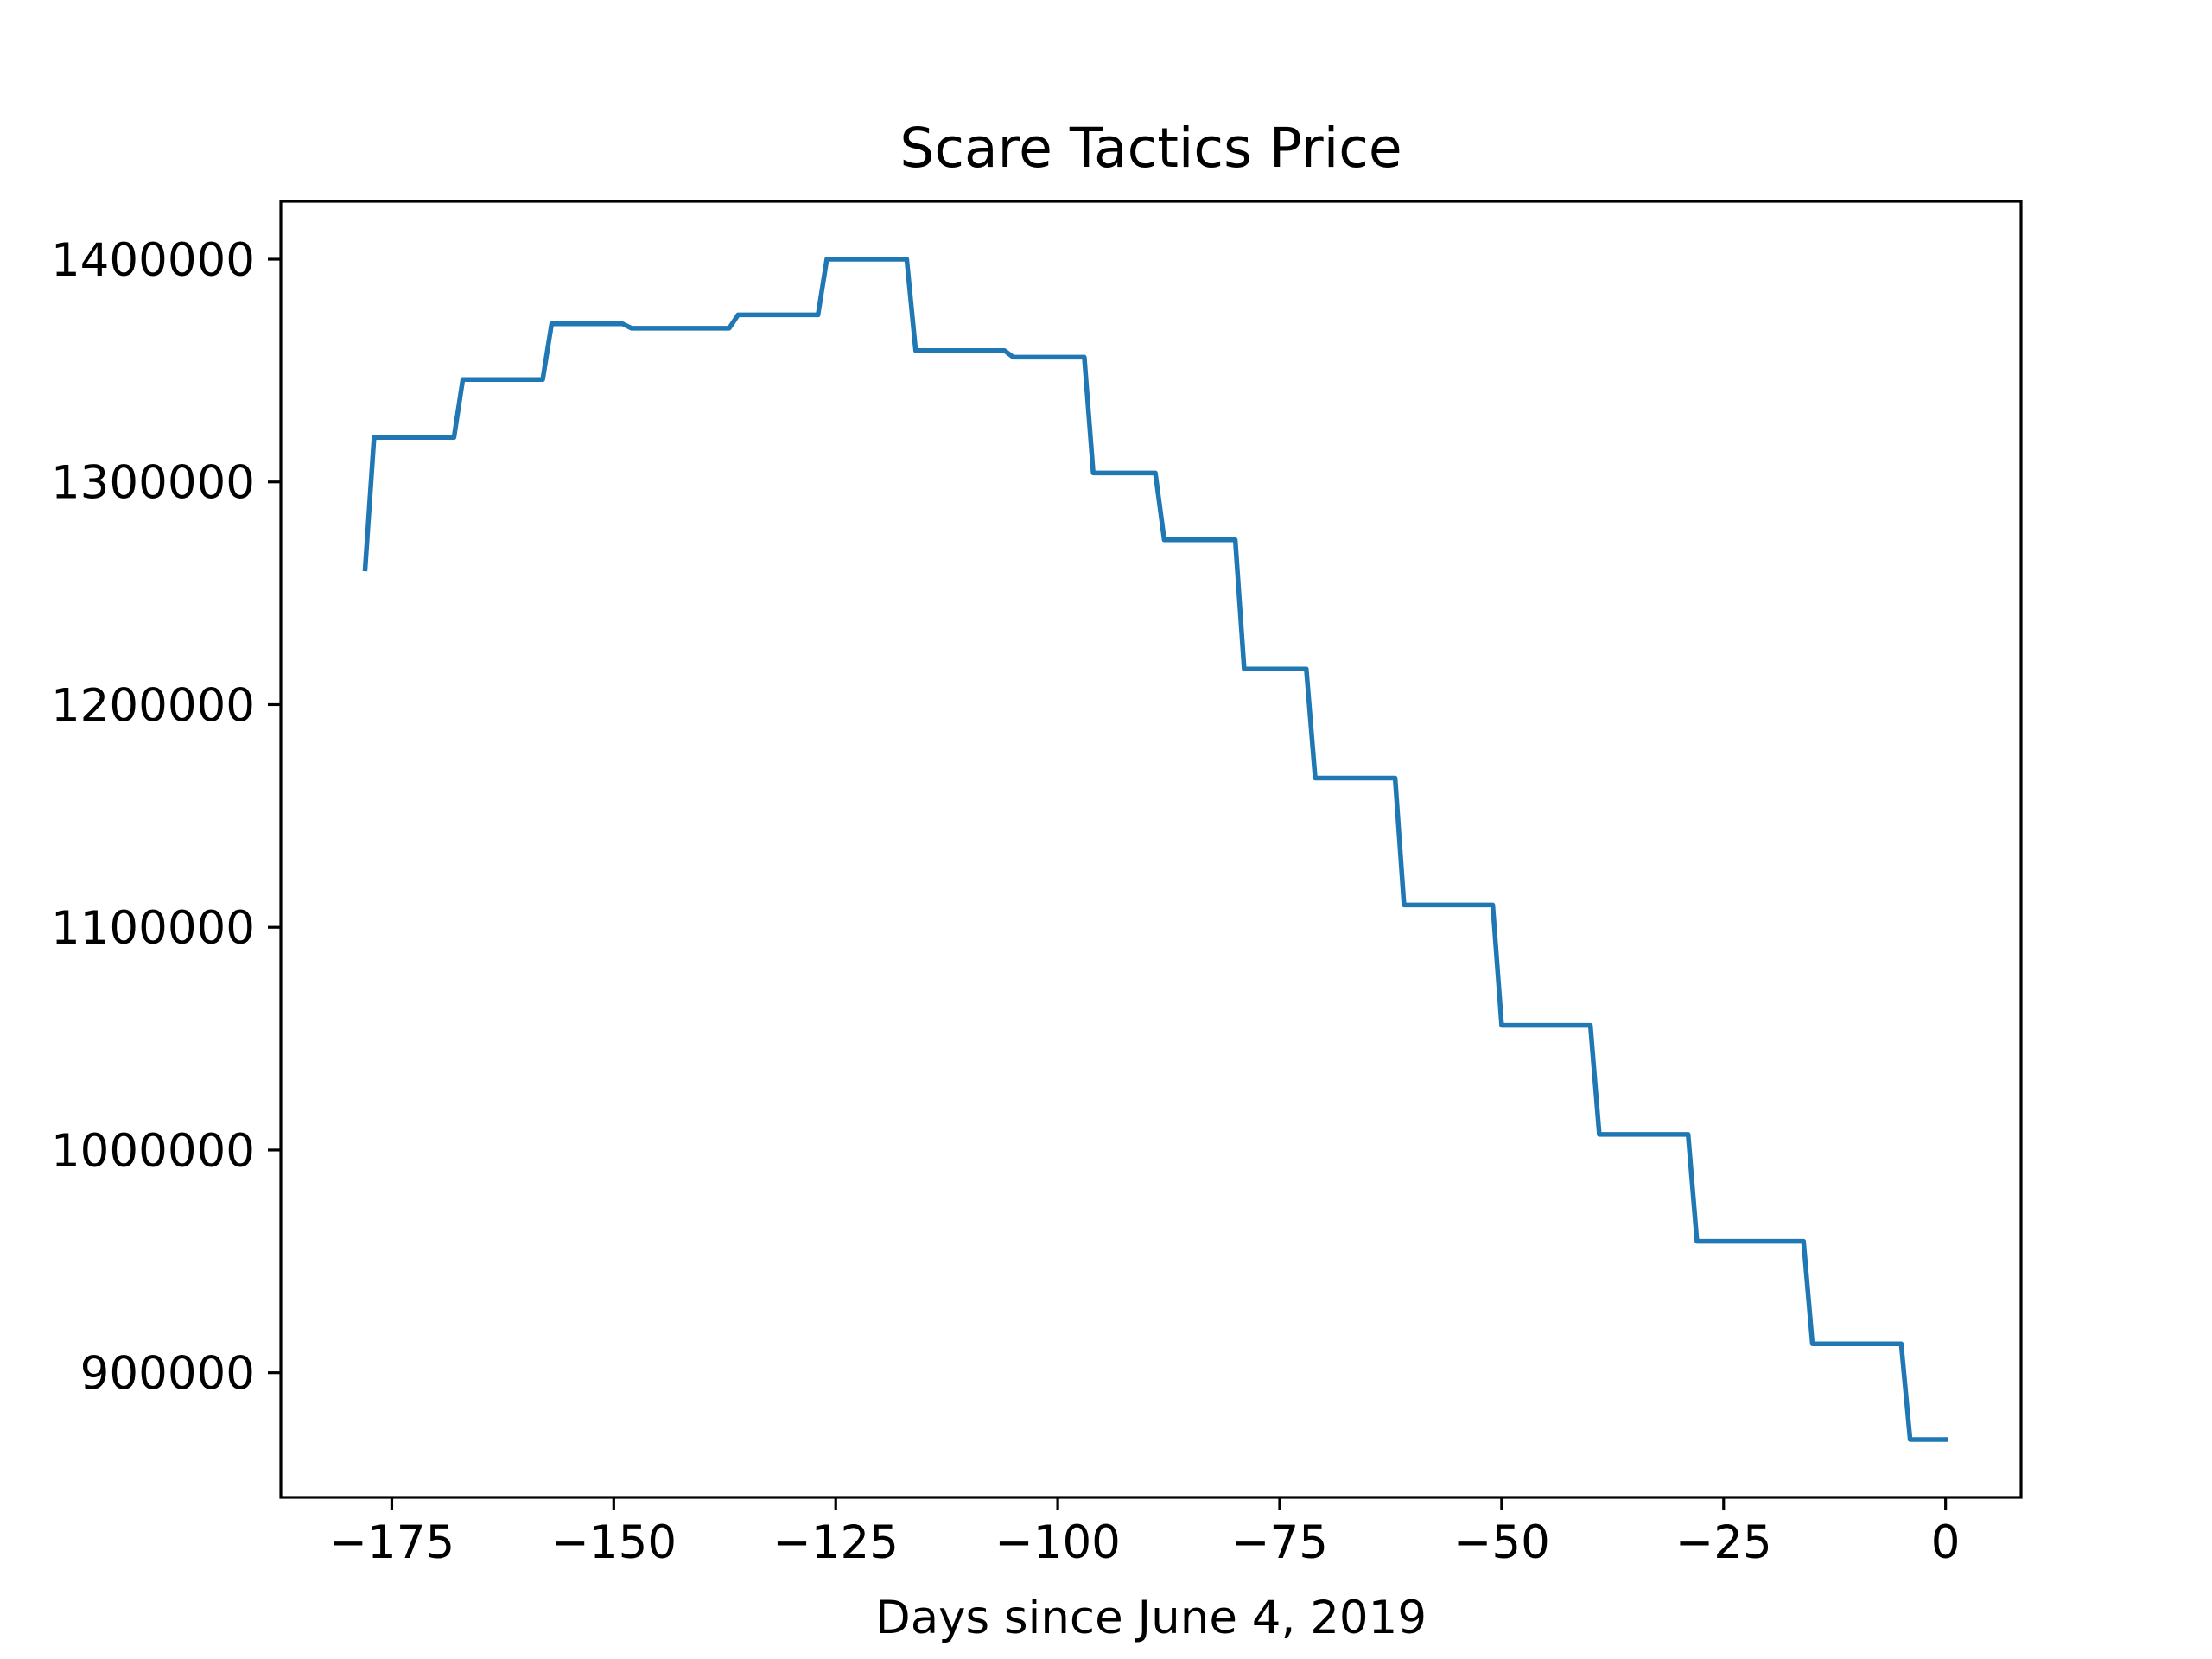 This screenshot has width=2212, height=1659. Describe the element at coordinates (1501, 1542) in the screenshot. I see `x-tick-label: −50` at that location.